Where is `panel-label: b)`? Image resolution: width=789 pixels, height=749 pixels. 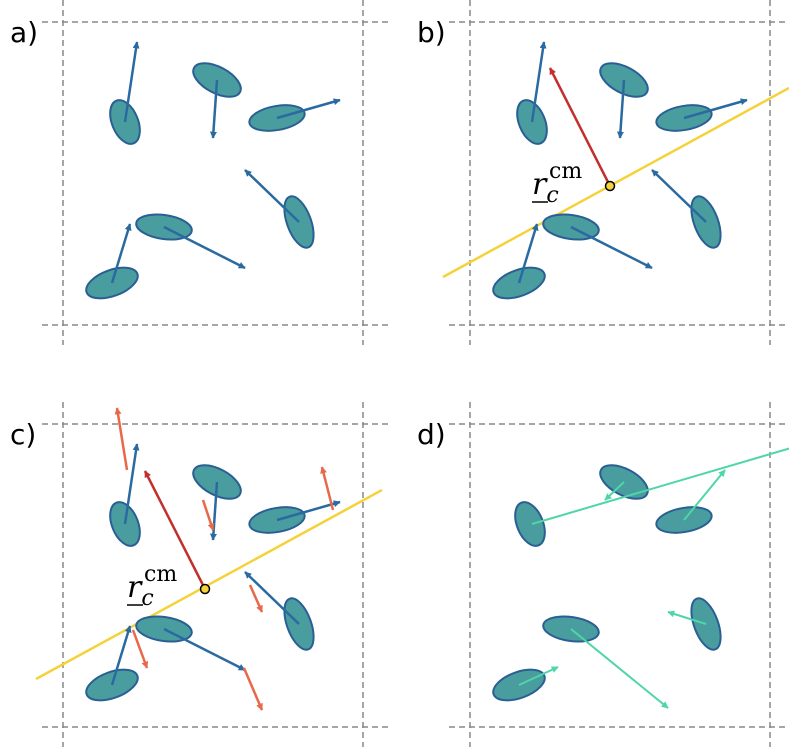
panel-label: b) is located at coordinates (431, 32).